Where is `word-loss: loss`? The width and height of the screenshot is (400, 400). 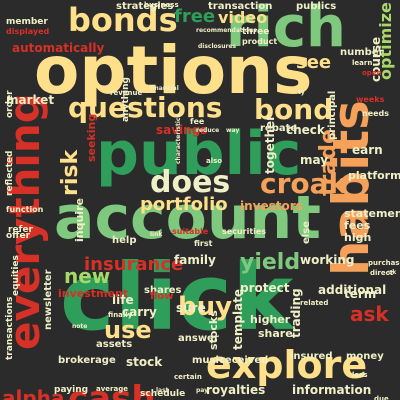
word-loss: loss is located at coordinates (360, 375).